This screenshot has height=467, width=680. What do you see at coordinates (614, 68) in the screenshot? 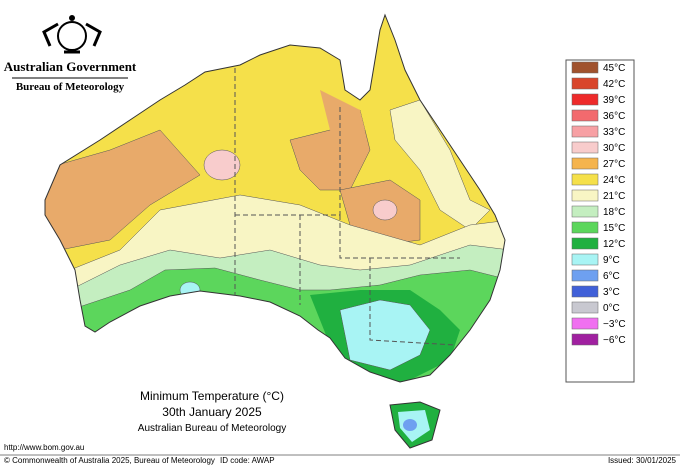
I see `legend-label: 45°C` at bounding box center [614, 68].